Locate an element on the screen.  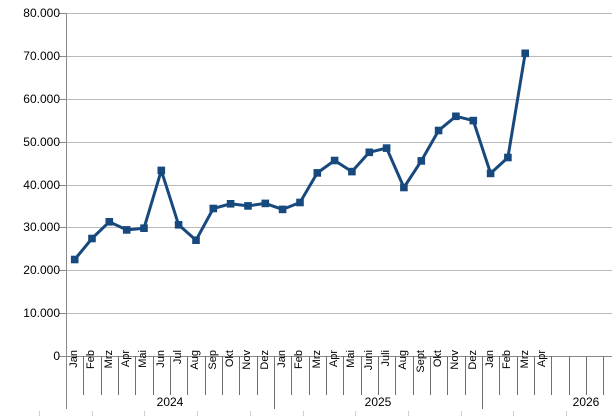
year-label: 2024 is located at coordinates (170, 402).